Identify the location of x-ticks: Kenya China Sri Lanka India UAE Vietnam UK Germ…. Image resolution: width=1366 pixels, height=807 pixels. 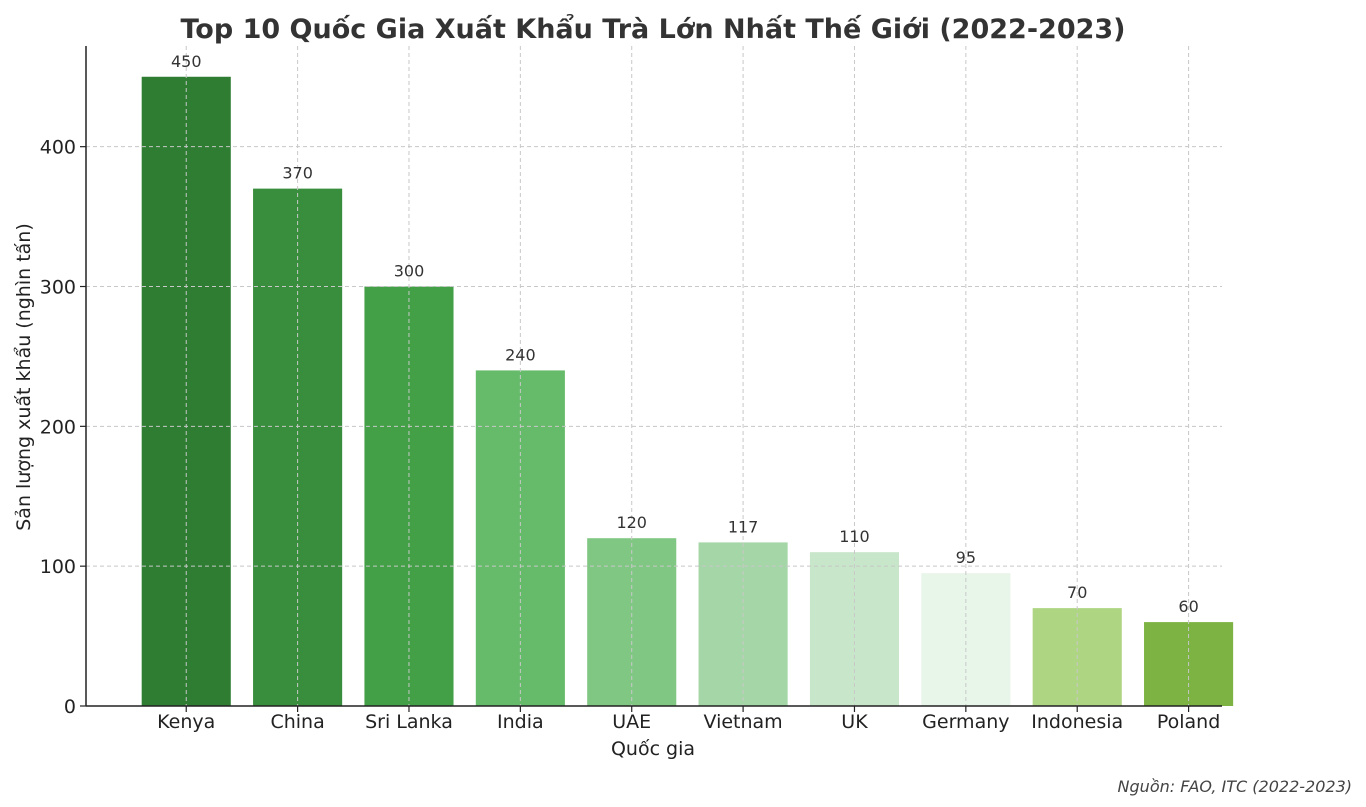
(688, 719).